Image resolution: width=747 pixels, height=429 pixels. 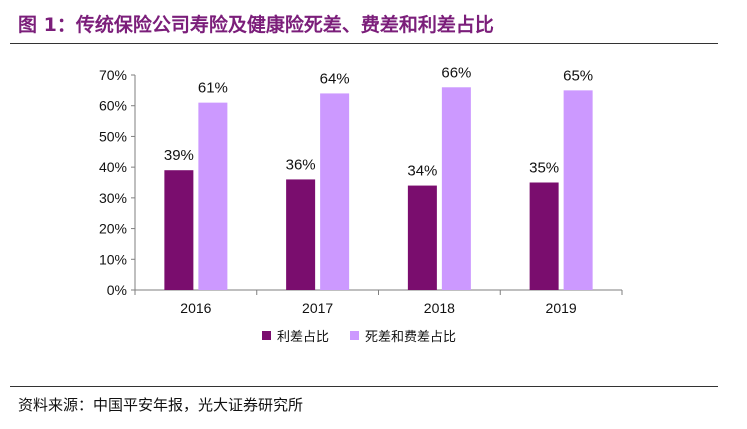 I want to click on legend-label-2: 死差和费差占比, so click(x=410, y=337).